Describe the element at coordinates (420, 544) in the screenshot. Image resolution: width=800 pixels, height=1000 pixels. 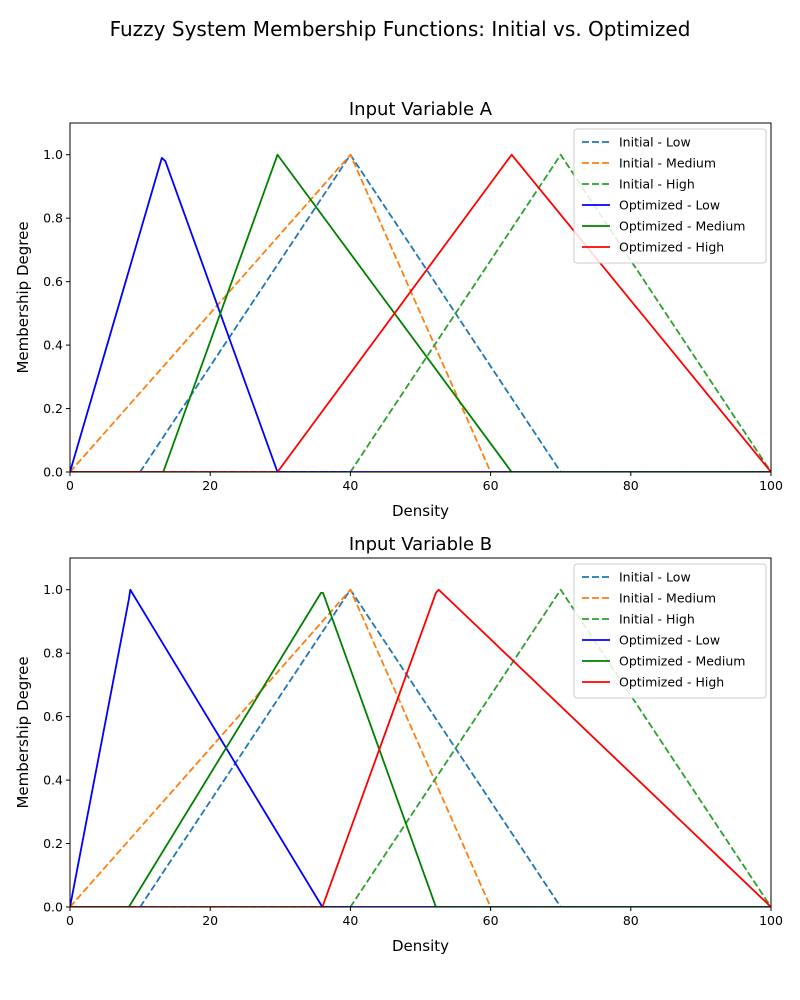
I see `chart-title: Input Variable B` at that location.